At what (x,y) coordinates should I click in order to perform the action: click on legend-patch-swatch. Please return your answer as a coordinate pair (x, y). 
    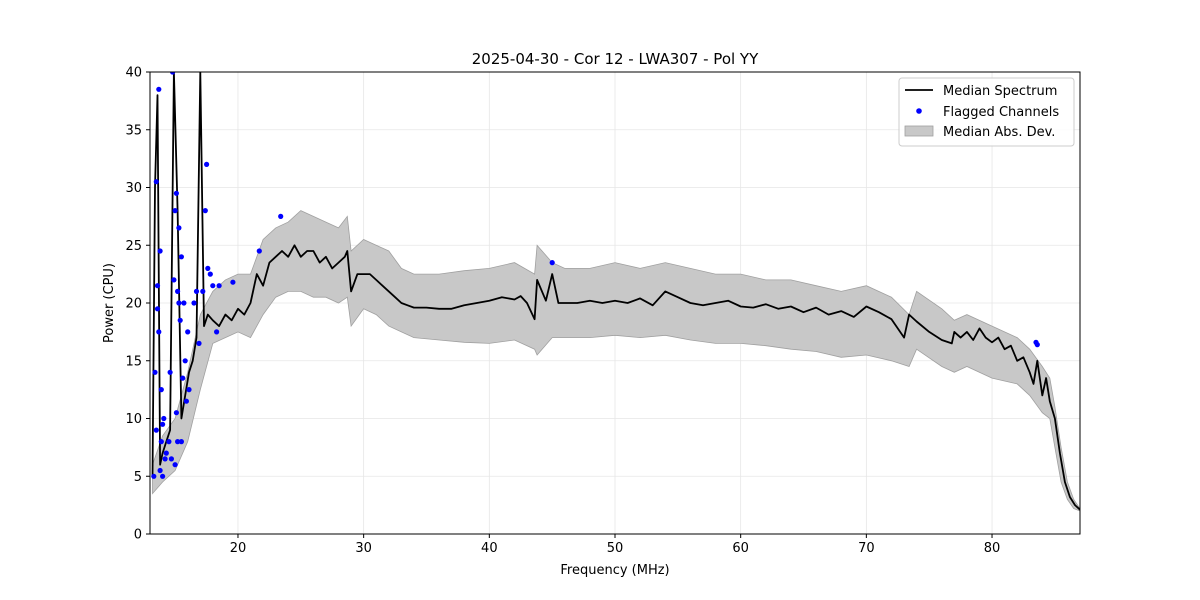
    Looking at the image, I should click on (919, 131).